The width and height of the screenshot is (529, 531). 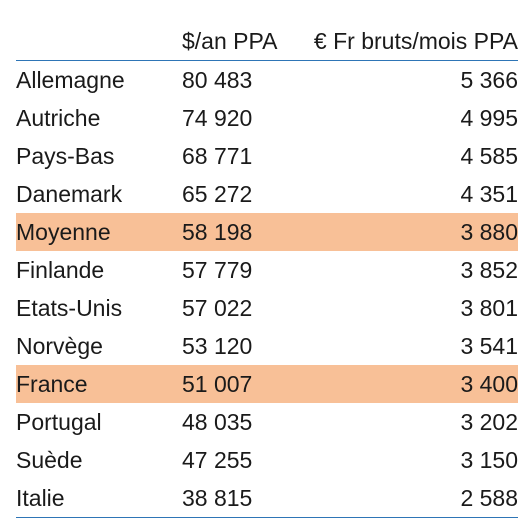 I want to click on cell-country: Portugal, so click(x=59, y=422).